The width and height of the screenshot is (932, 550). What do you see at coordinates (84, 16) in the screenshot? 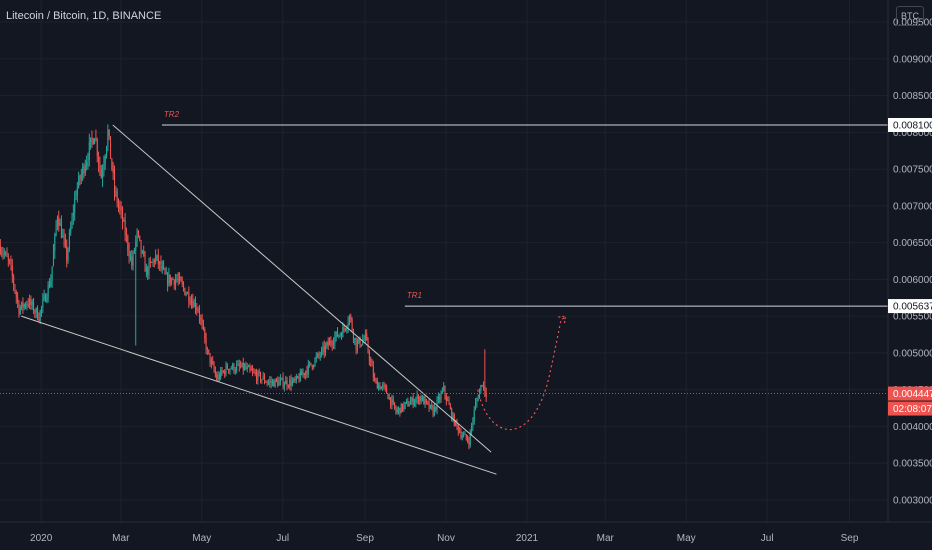
I see `symbol-title: Litecoin / Bitcoin, 1D, BINANCE` at bounding box center [84, 16].